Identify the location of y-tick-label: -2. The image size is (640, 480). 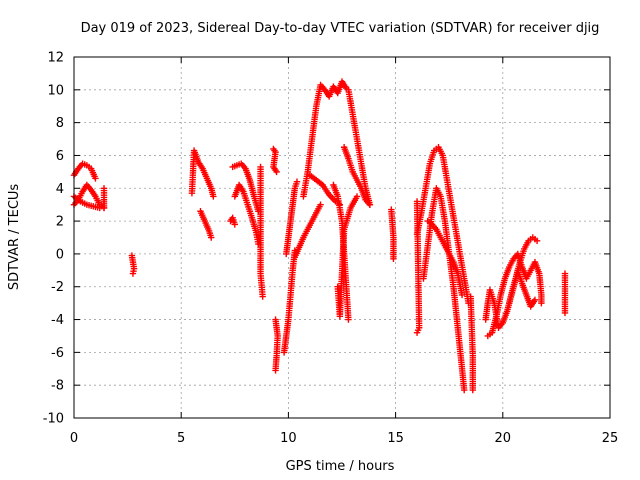
(57, 287).